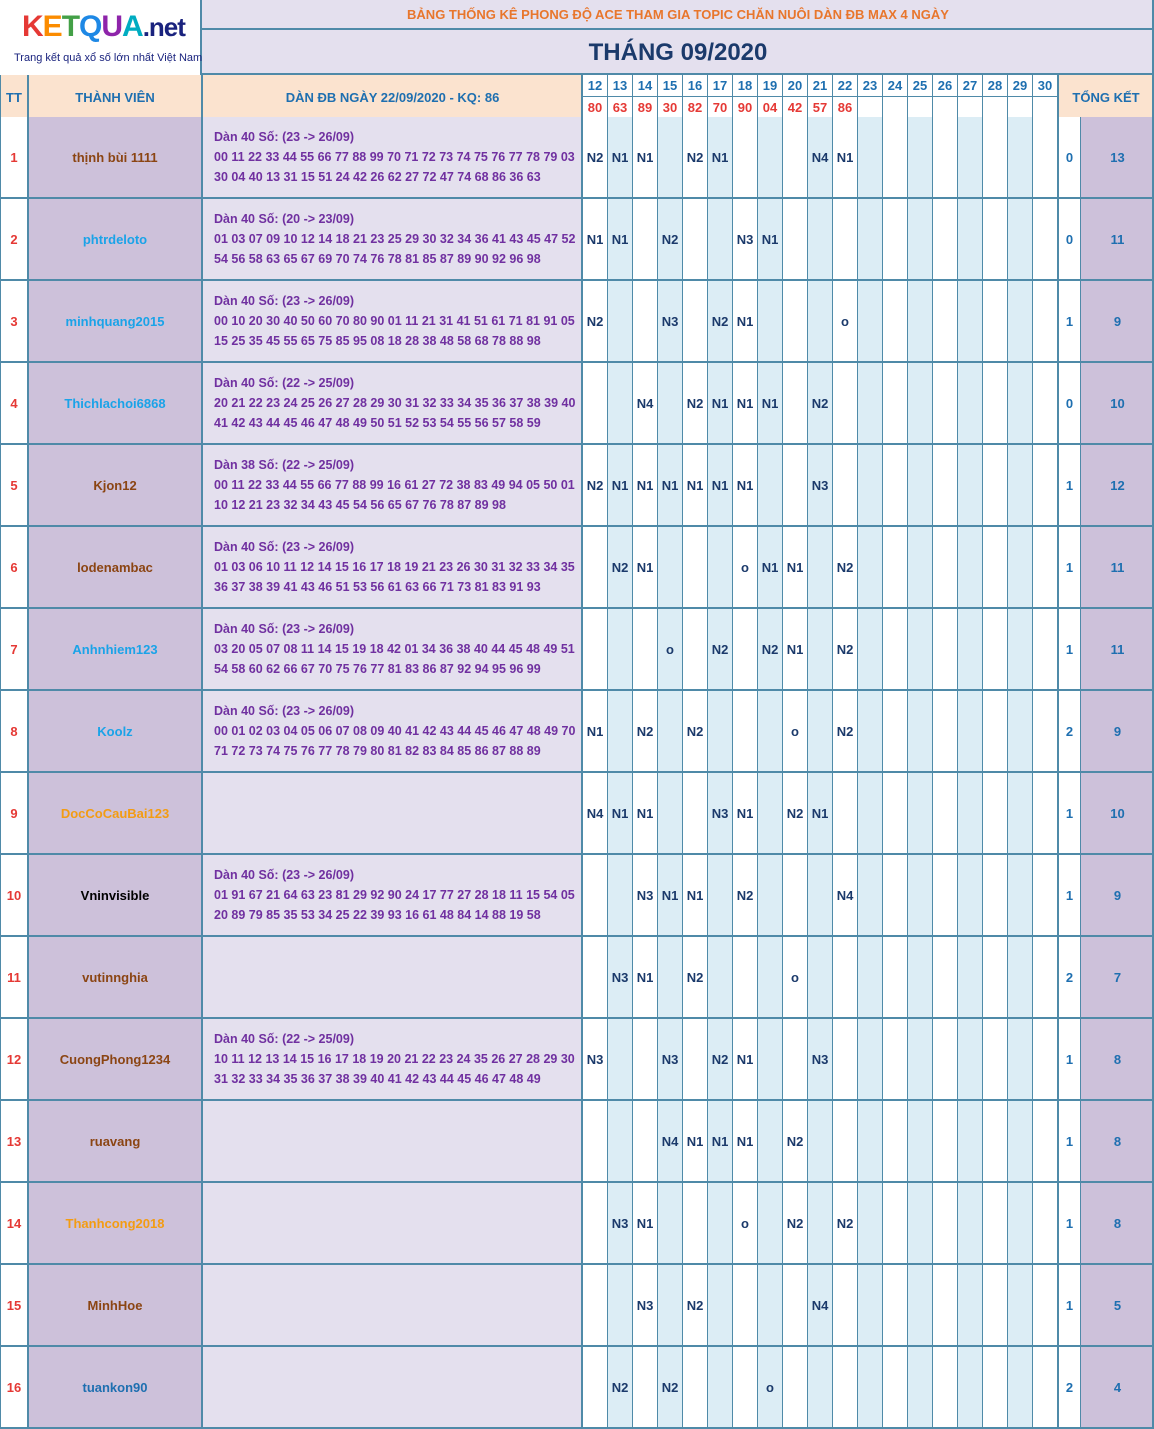 This screenshot has height=1429, width=1154. Describe the element at coordinates (115, 978) in the screenshot. I see `member-name: vutinnghia` at that location.